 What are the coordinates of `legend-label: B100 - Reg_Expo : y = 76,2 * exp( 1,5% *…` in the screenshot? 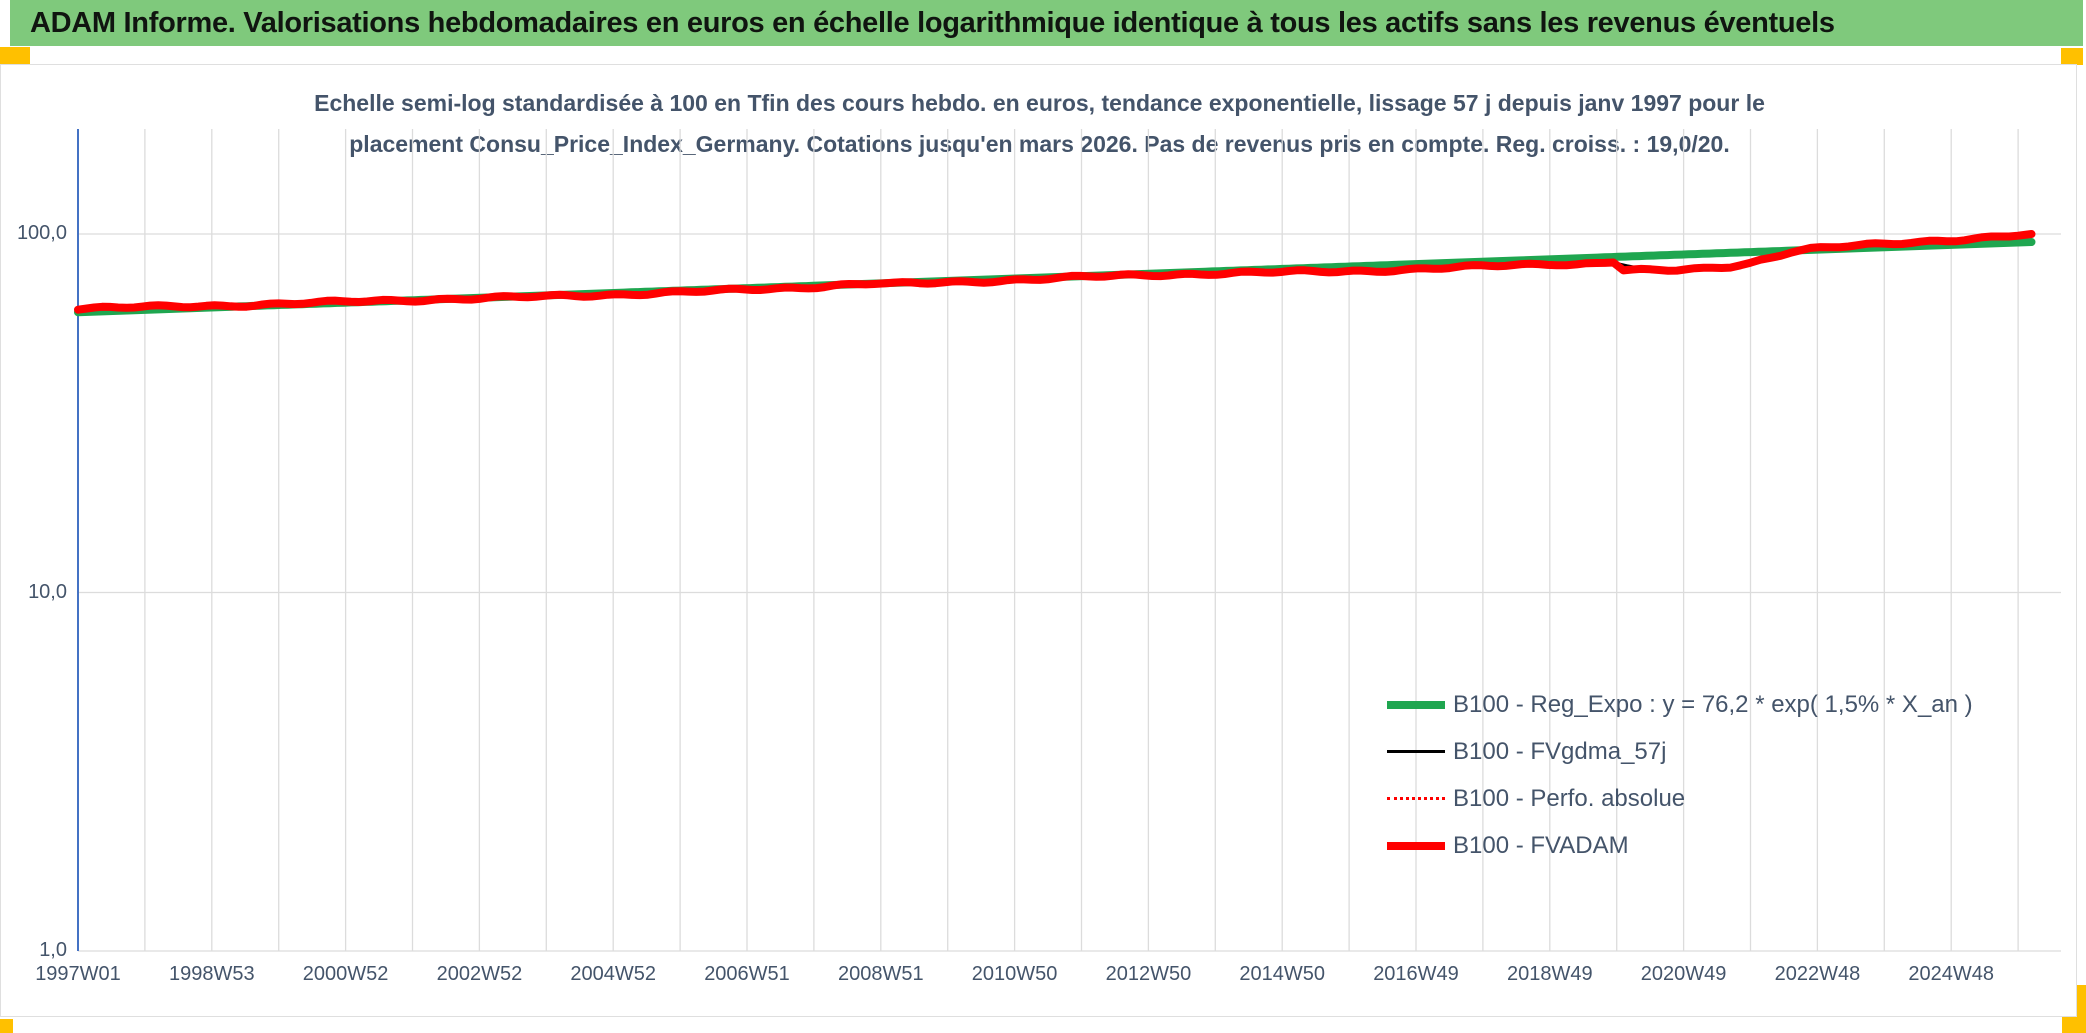 It's located at (1713, 704).